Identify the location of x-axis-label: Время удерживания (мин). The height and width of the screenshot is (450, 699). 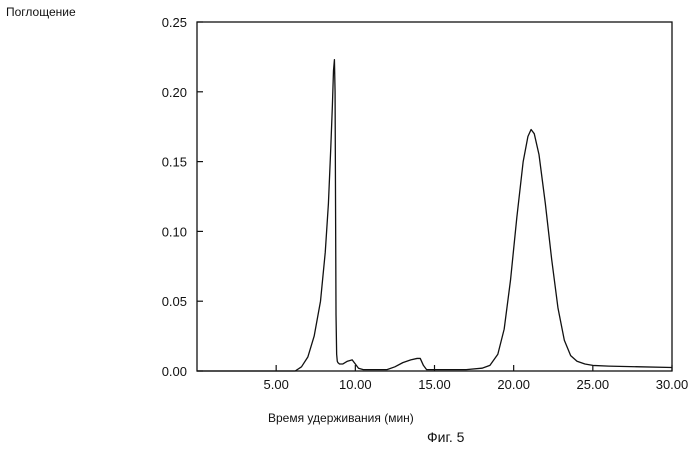
(341, 418).